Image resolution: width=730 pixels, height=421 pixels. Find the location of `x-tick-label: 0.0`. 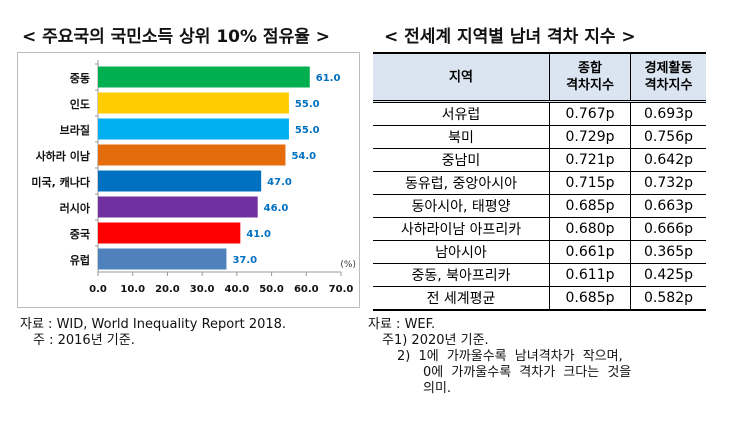

x-tick-label: 0.0 is located at coordinates (98, 289).